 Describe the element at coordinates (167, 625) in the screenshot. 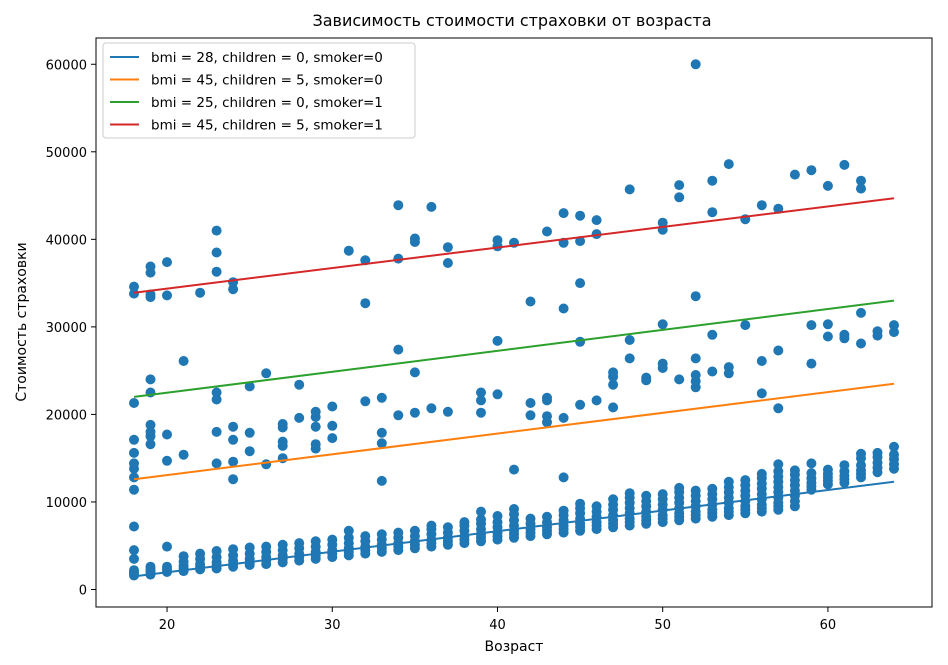

I see `x-tick-label: 20` at that location.